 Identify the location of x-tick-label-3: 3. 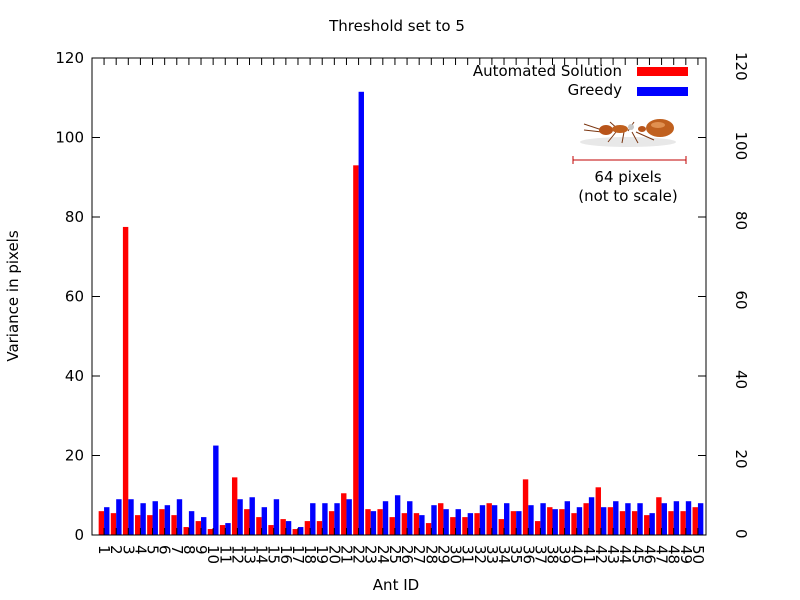
(128, 550).